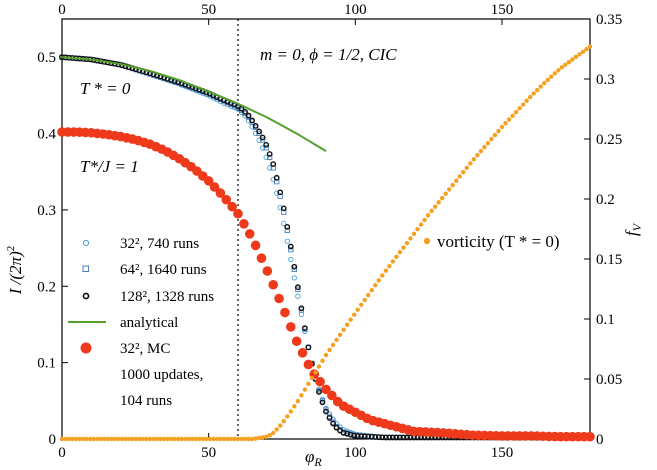  I want to click on x2-tick-label: 150, so click(502, 10).